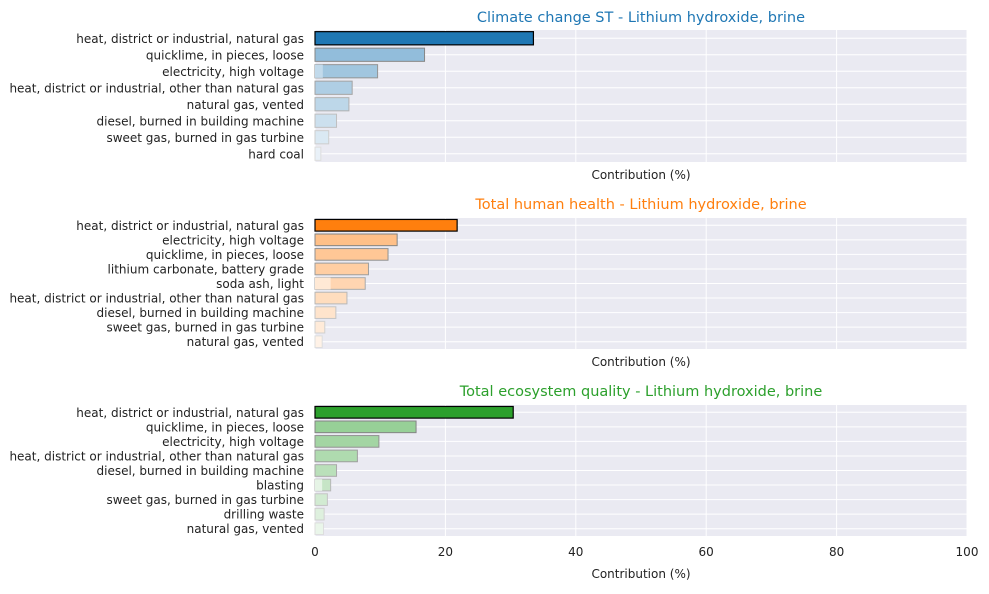 The image size is (989, 594). I want to click on x-tick-label: 80, so click(836, 552).